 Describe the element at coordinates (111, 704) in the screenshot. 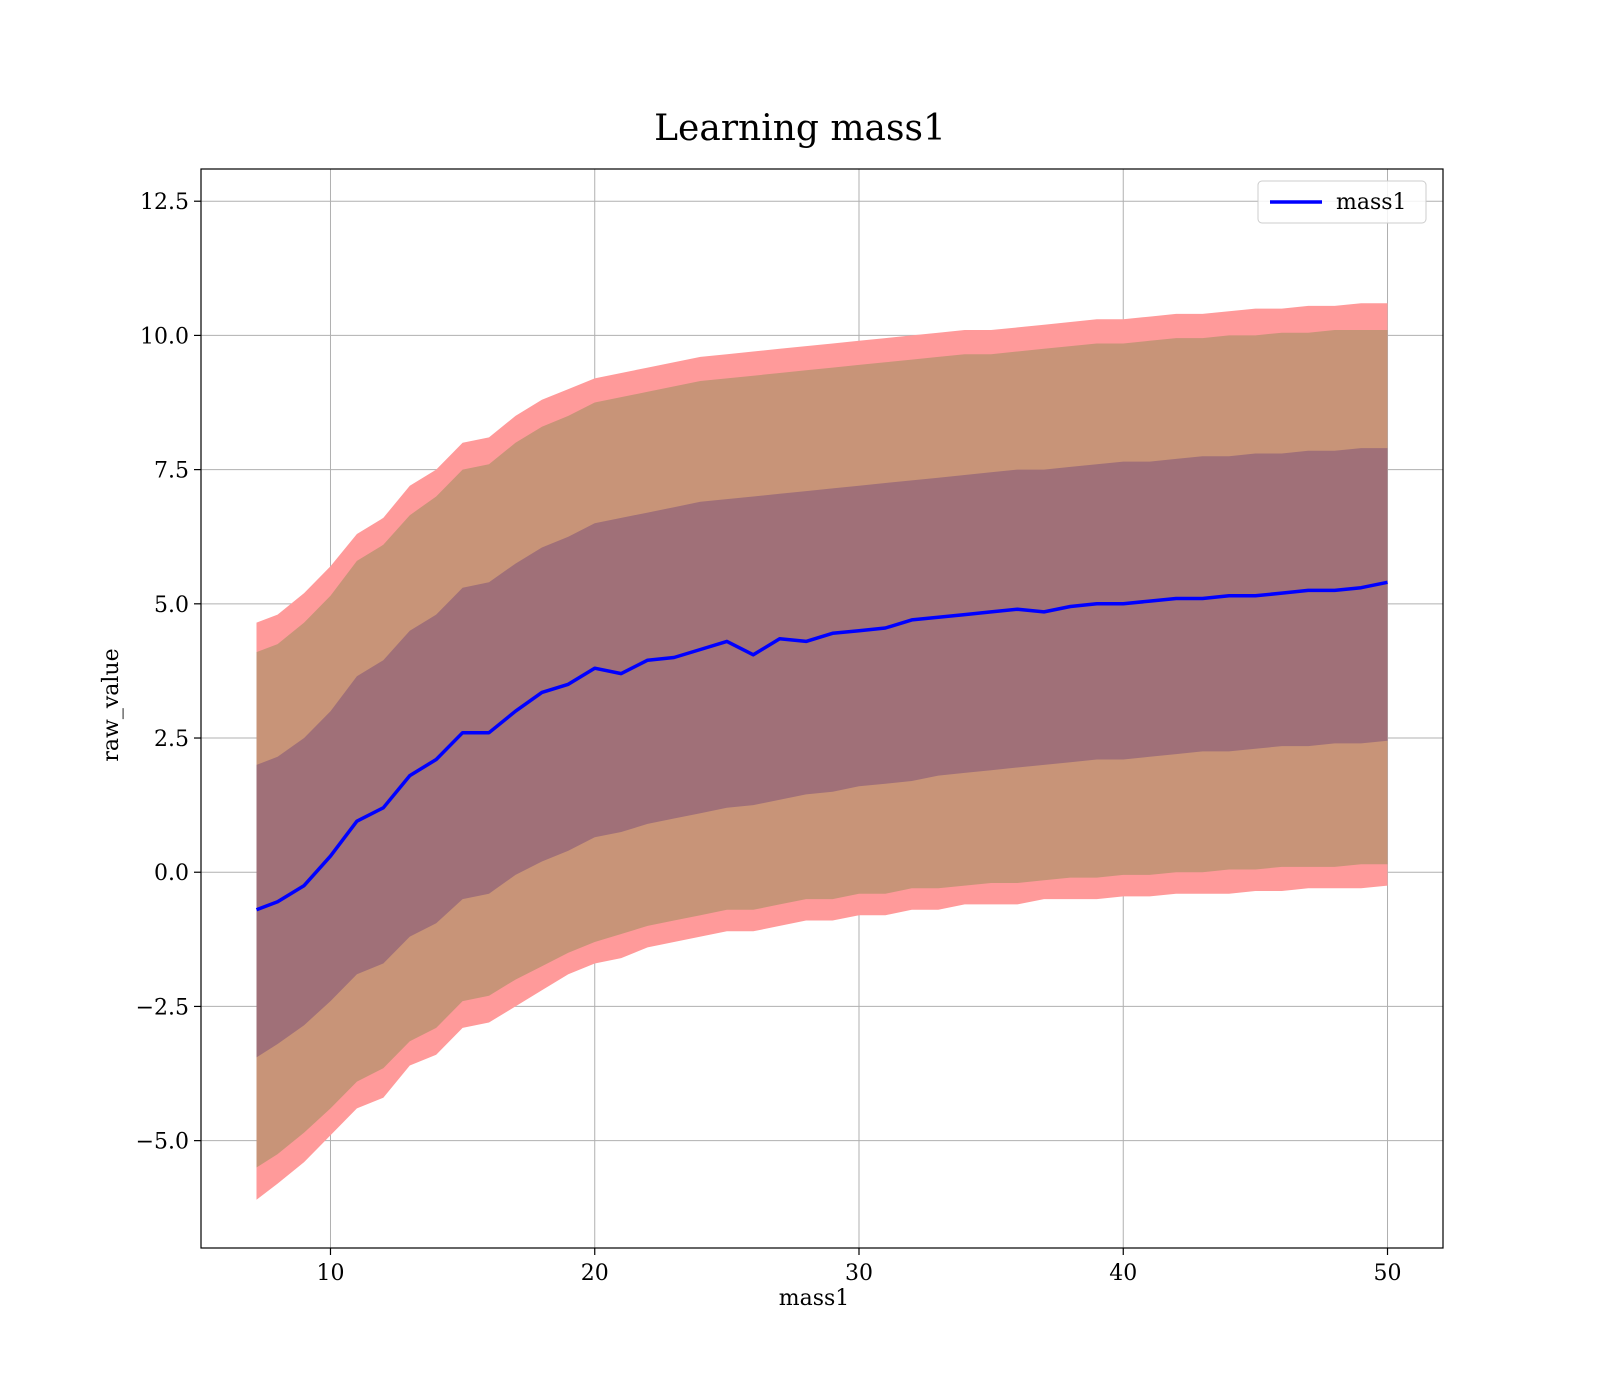

I see `y-axis-label: raw_value` at that location.